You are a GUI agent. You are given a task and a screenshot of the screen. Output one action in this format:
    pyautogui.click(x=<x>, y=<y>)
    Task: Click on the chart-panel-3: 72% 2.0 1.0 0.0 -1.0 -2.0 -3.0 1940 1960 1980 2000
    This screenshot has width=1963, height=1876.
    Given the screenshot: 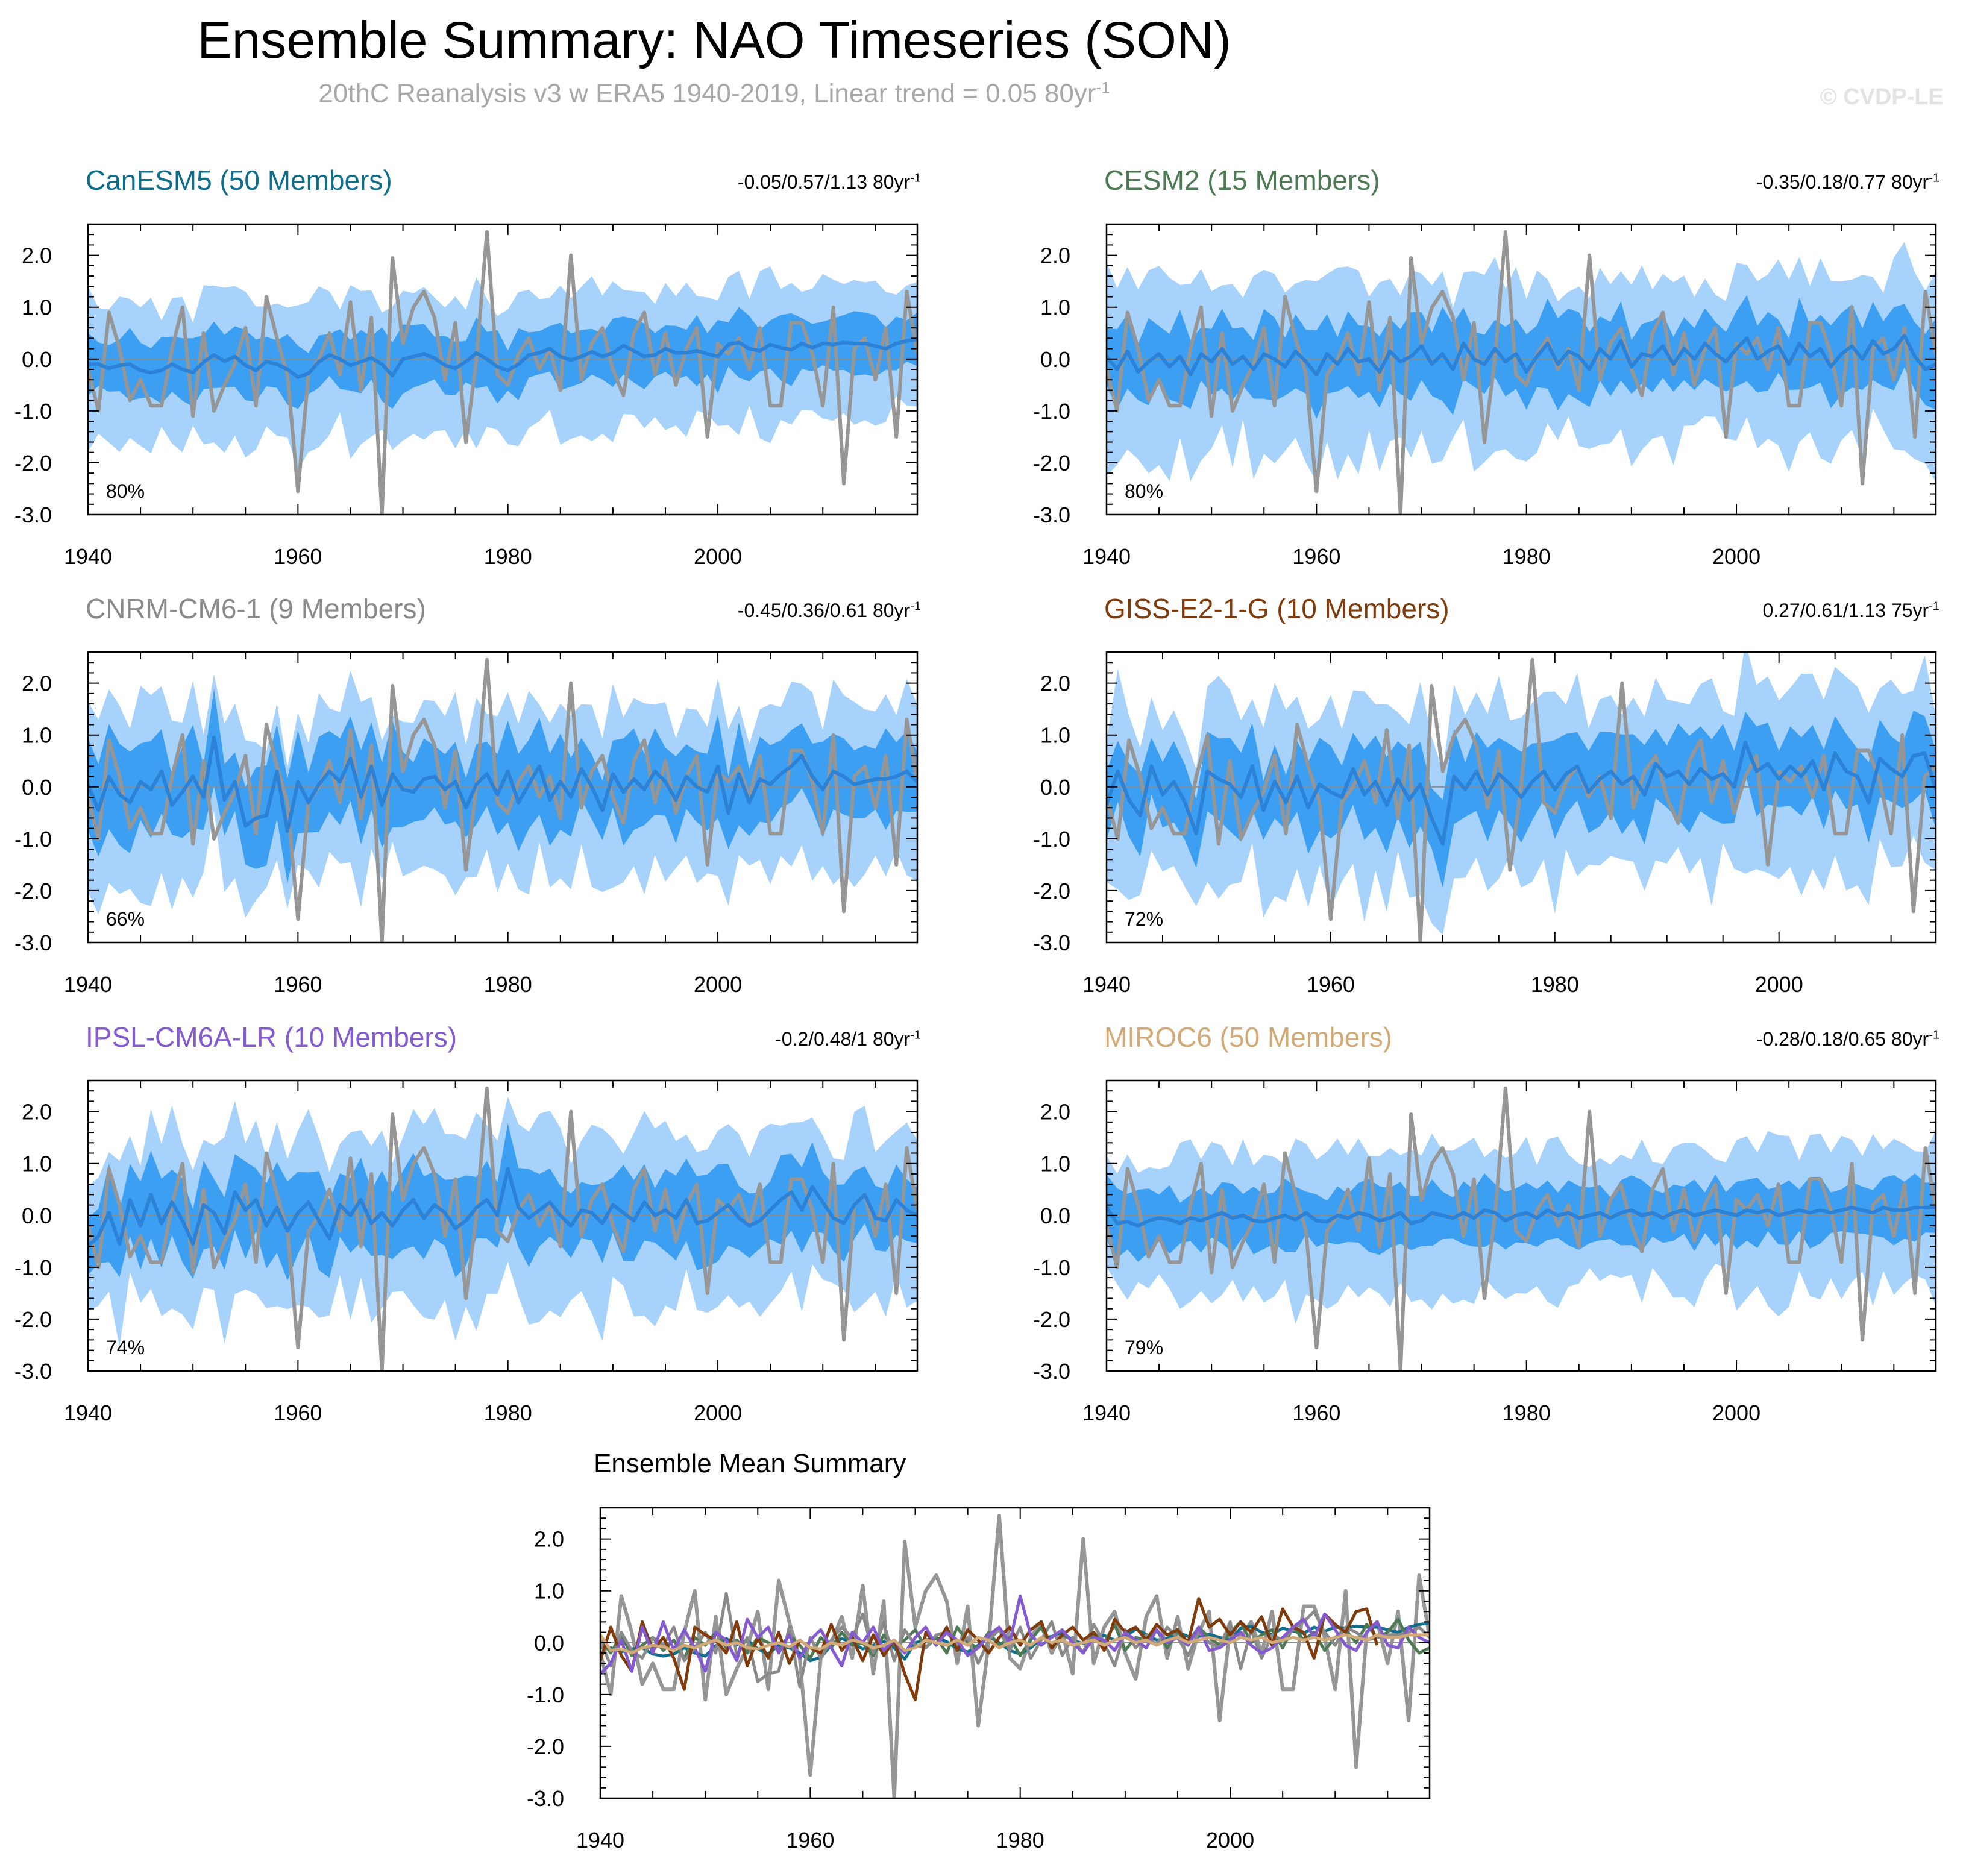 What is the action you would take?
    pyautogui.click(x=1485, y=824)
    